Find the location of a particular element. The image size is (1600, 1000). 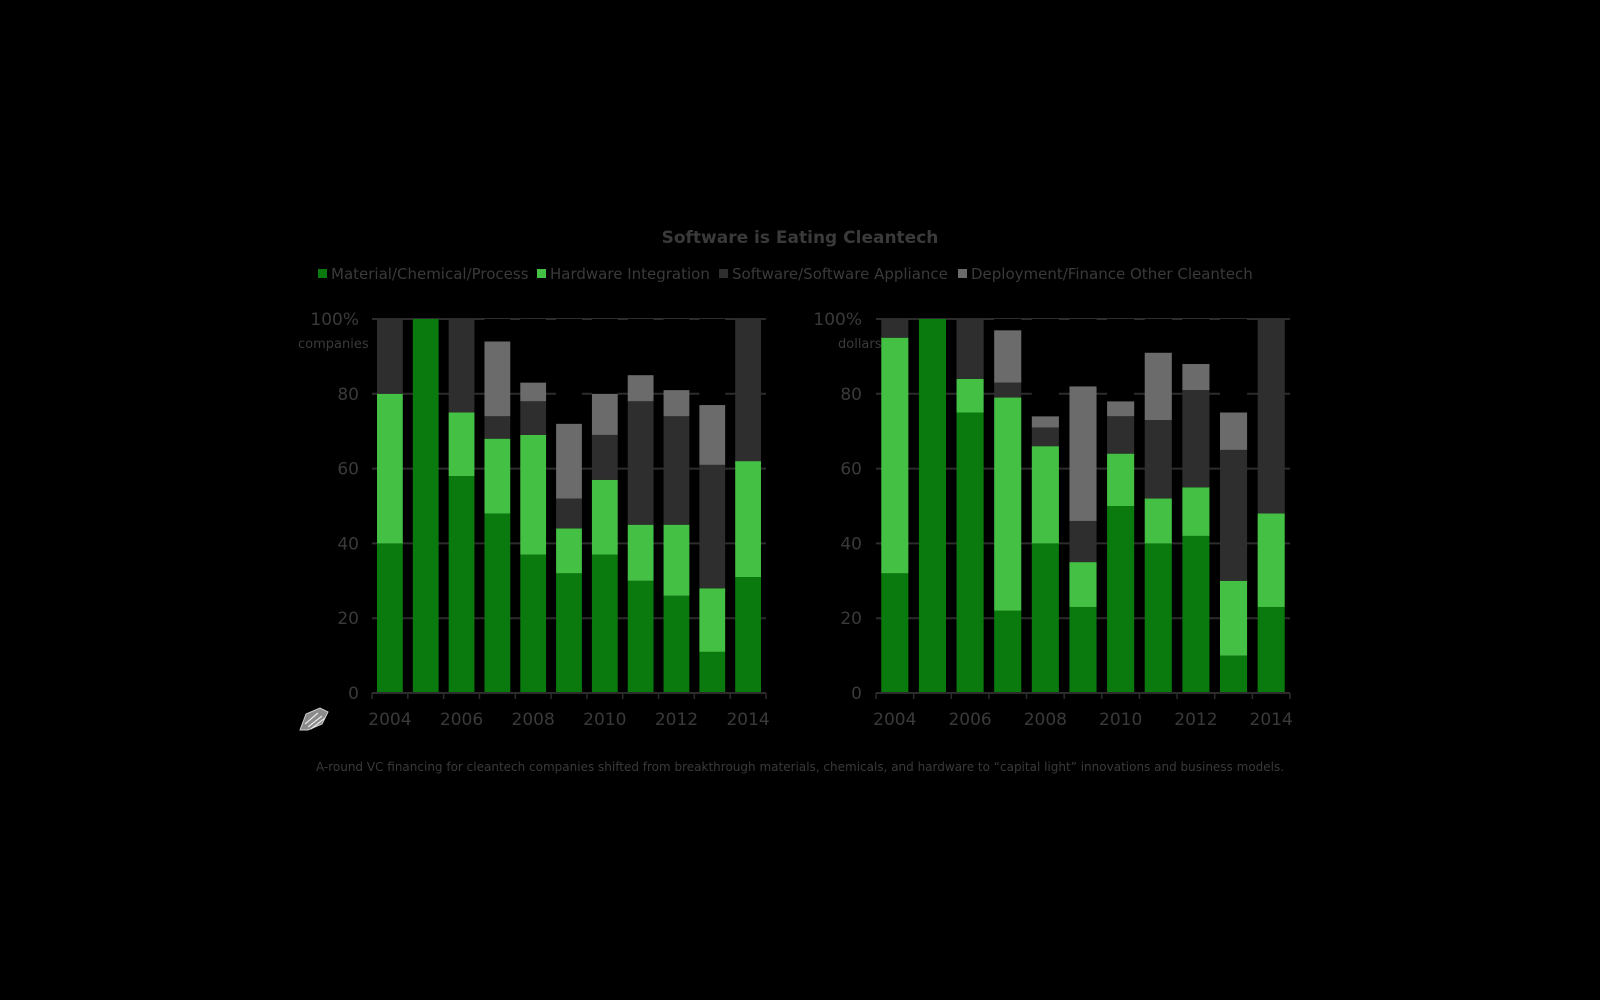

bar-segment-software-2006 is located at coordinates (970, 349).